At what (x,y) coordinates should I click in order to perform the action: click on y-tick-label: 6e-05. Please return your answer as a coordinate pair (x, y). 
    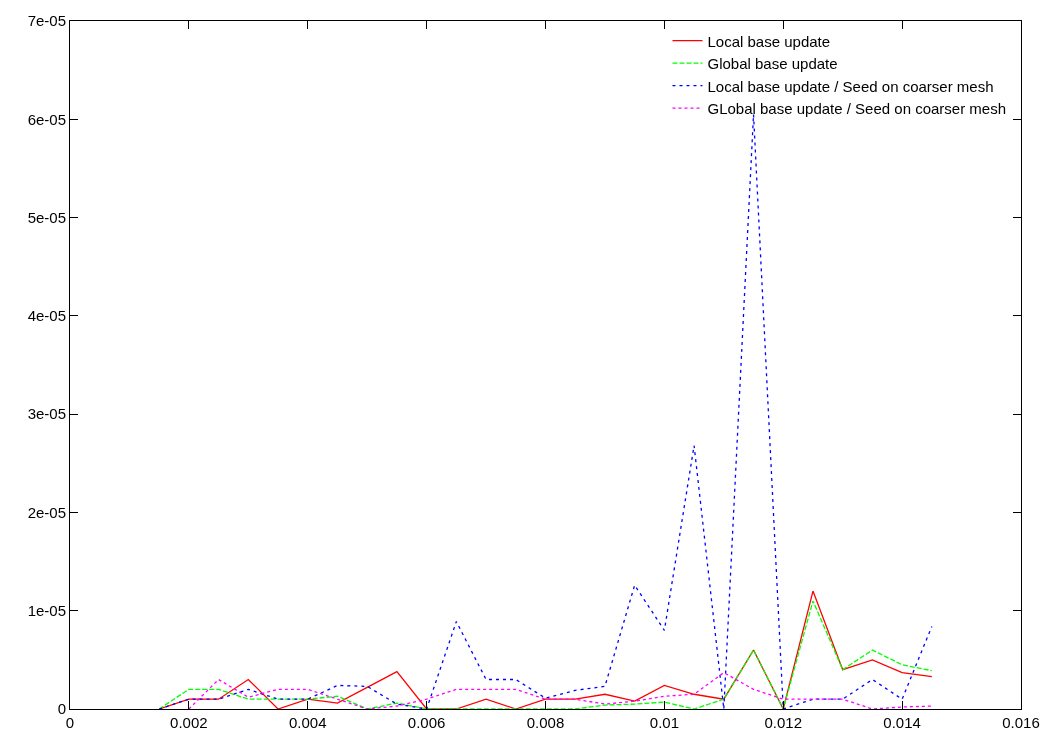
    Looking at the image, I should click on (46, 119).